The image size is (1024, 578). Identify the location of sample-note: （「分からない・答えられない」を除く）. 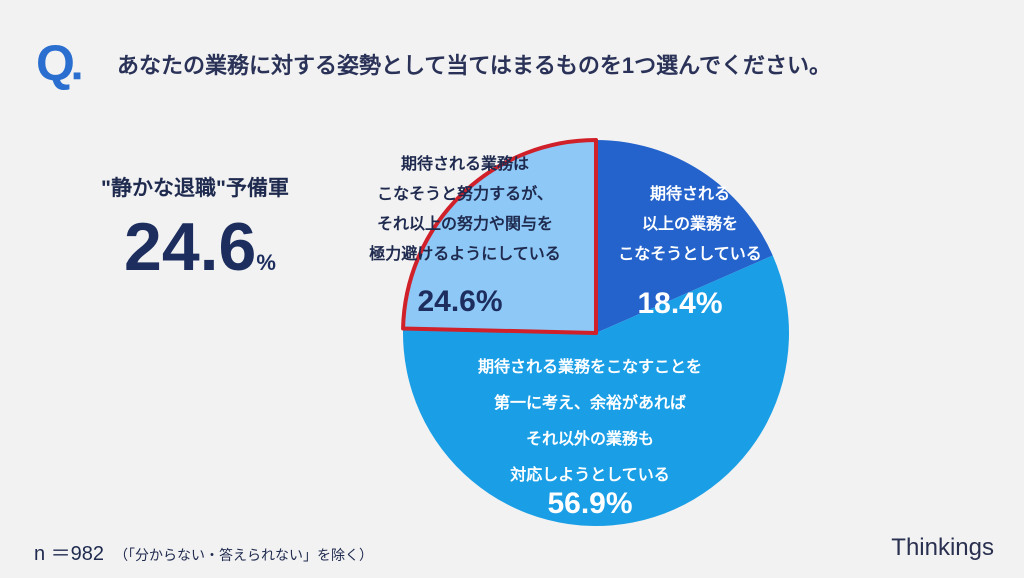
(244, 555).